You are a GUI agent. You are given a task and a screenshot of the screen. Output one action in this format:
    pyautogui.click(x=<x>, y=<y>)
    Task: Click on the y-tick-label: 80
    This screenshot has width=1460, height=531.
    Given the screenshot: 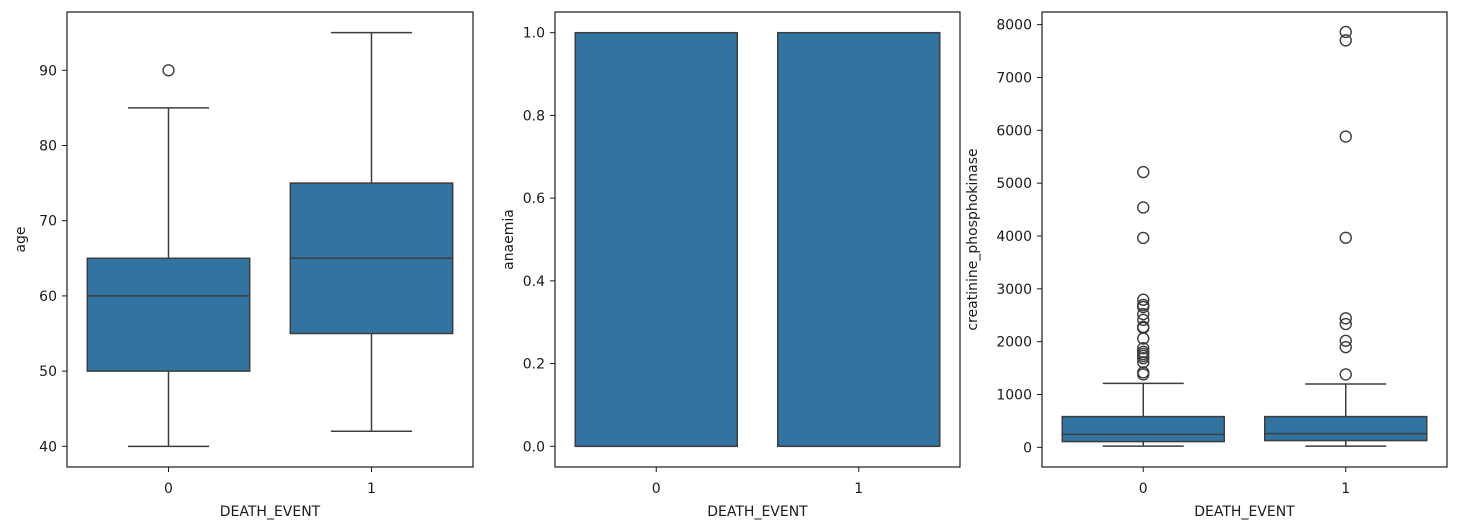 What is the action you would take?
    pyautogui.click(x=48, y=146)
    